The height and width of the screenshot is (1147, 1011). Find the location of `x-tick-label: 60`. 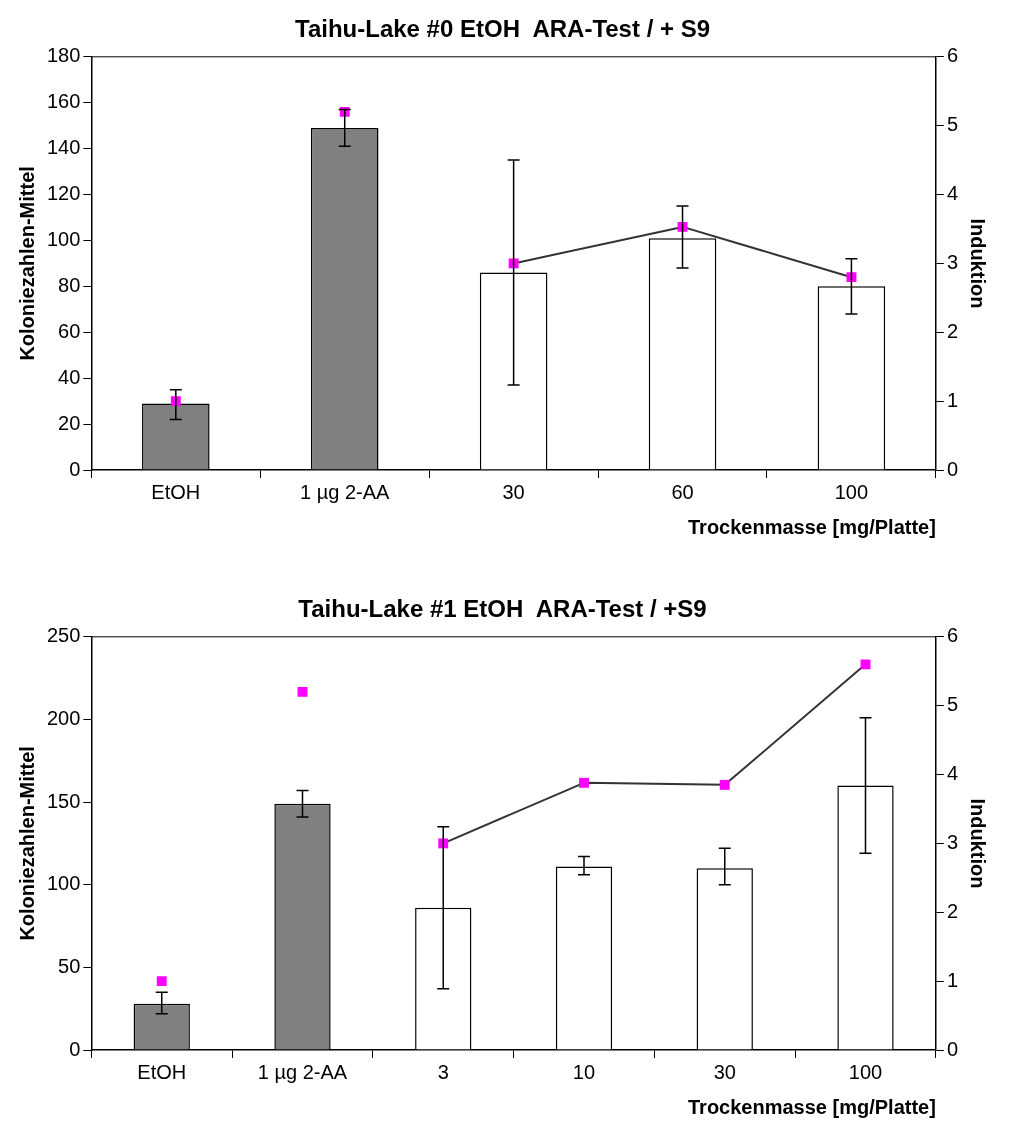

x-tick-label: 60 is located at coordinates (682, 491).